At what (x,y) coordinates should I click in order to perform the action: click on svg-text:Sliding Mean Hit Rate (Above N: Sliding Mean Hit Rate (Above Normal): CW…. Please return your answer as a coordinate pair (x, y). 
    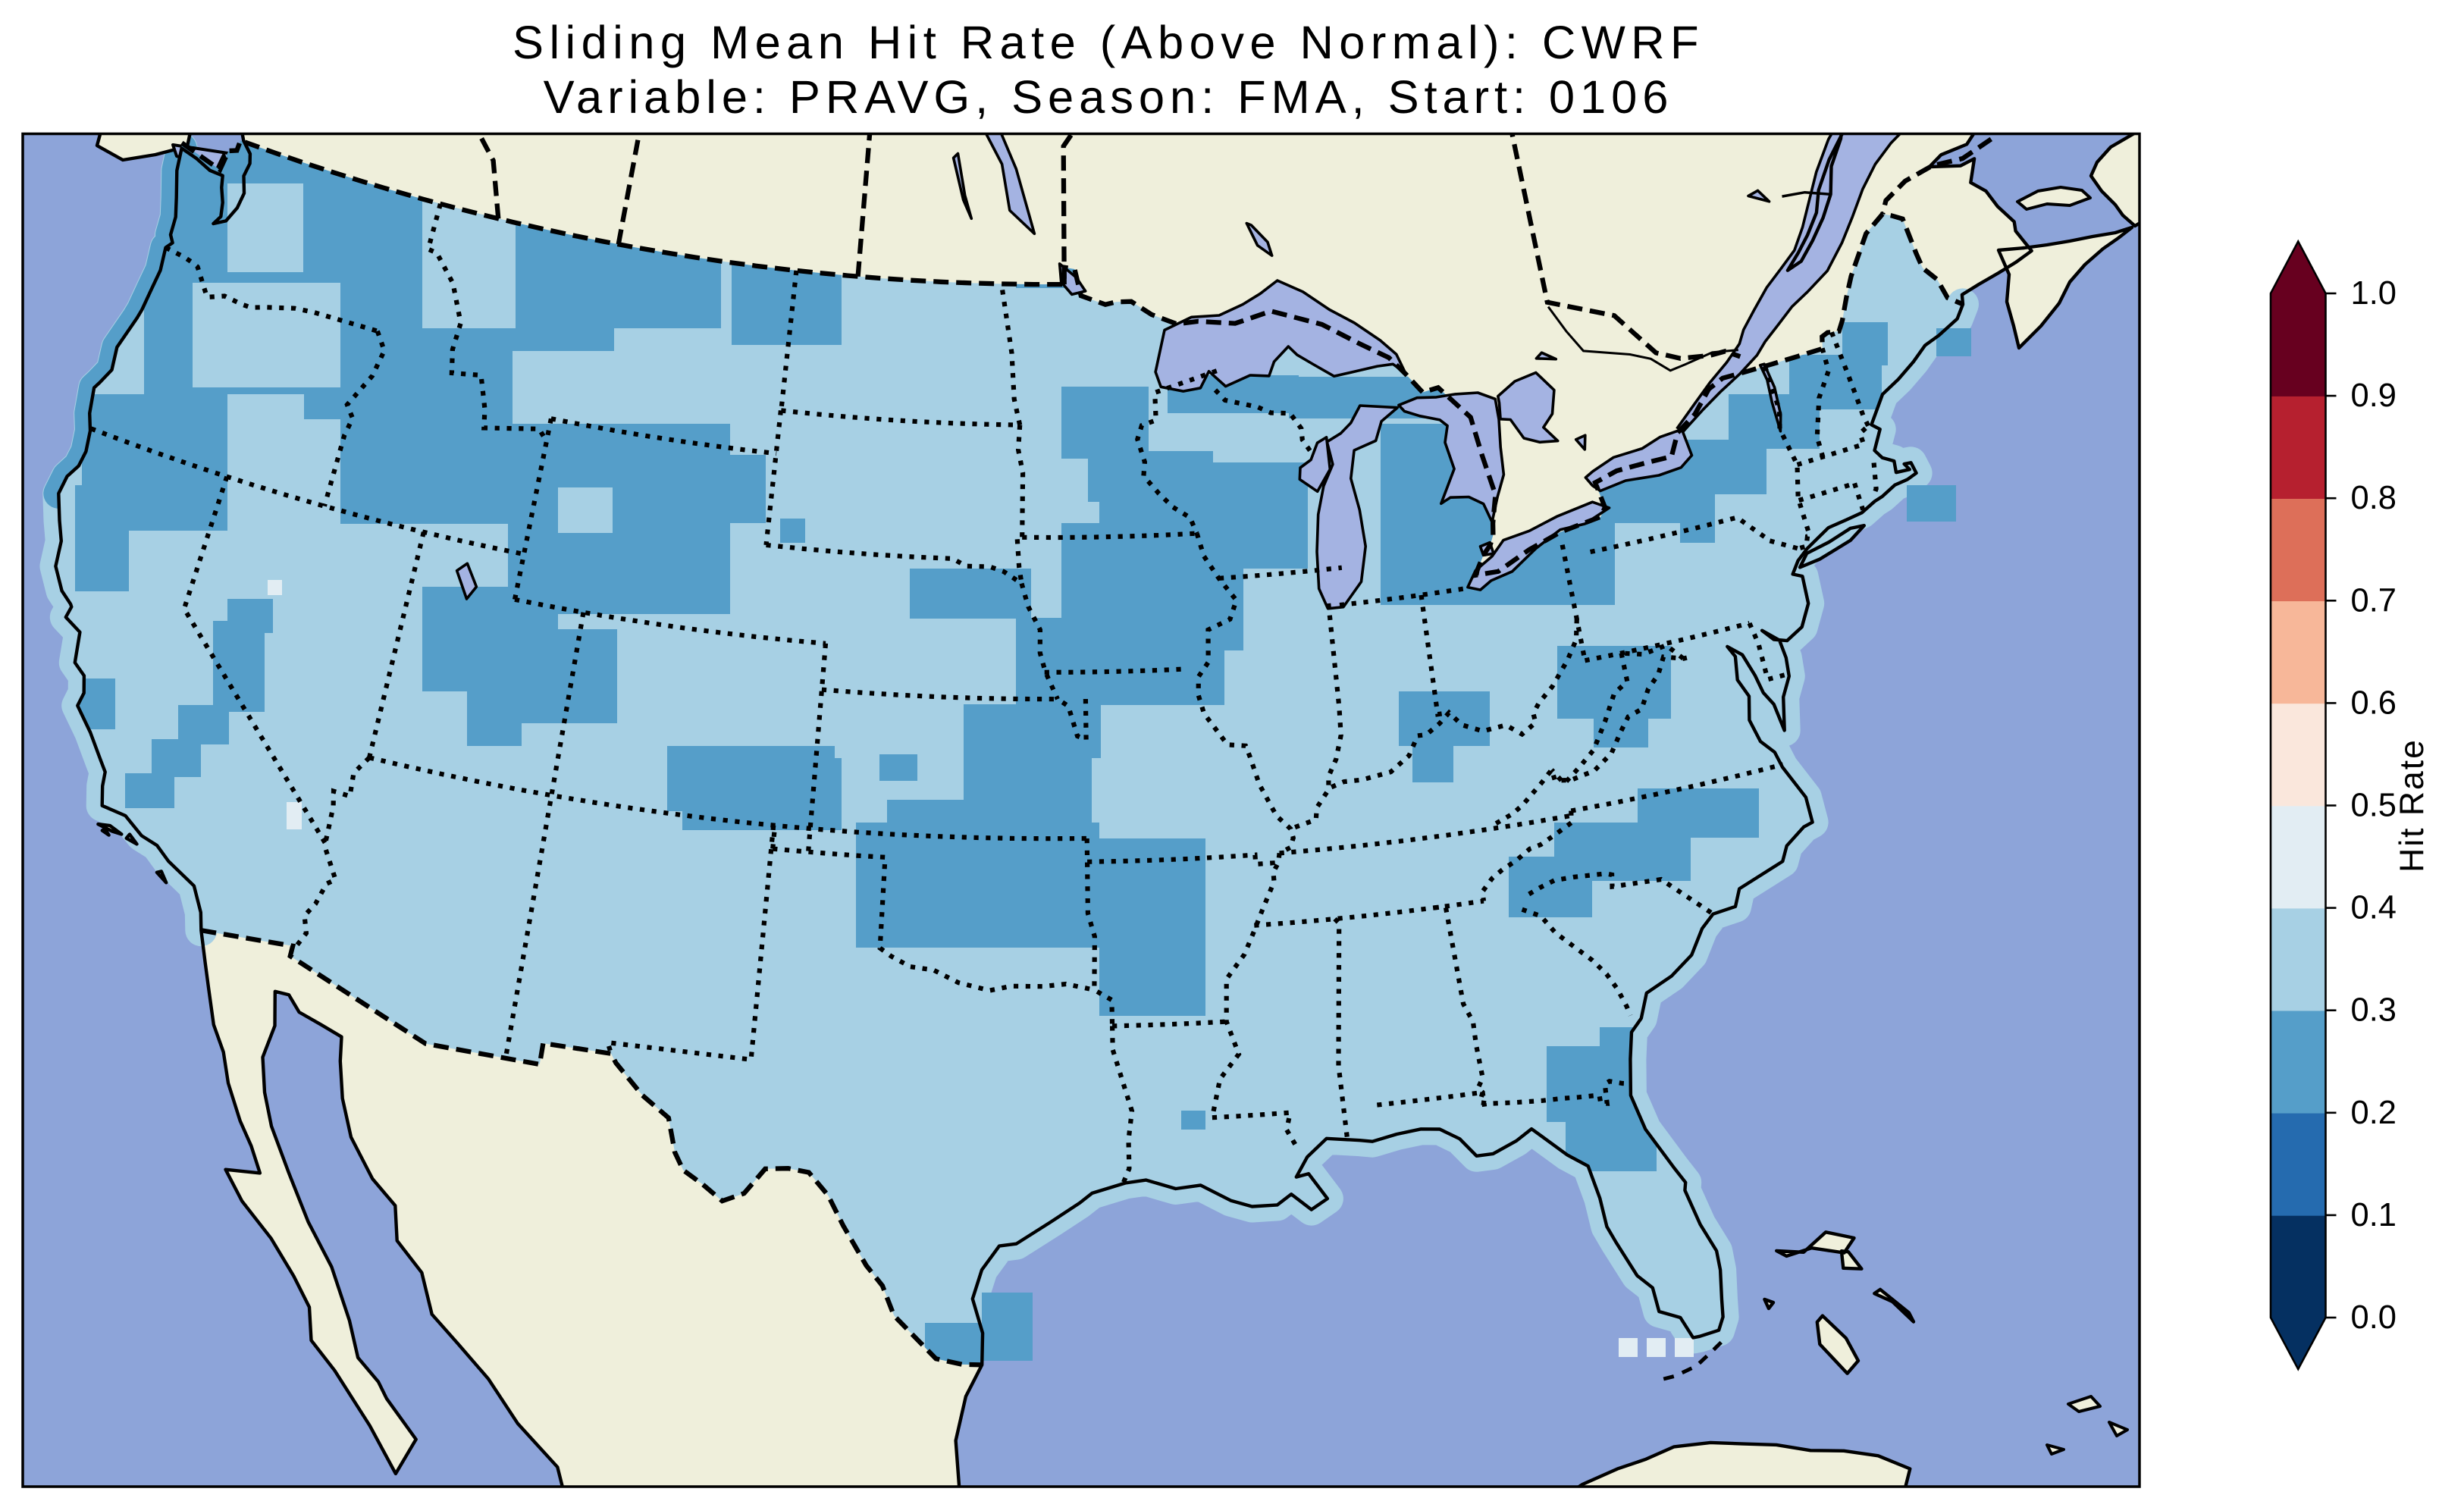
    Looking at the image, I should click on (1109, 43).